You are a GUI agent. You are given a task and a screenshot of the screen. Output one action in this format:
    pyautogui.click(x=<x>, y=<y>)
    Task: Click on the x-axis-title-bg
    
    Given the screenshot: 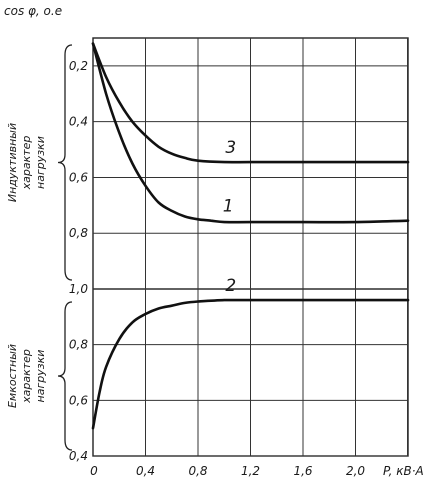 What is the action you would take?
    pyautogui.click(x=403, y=472)
    